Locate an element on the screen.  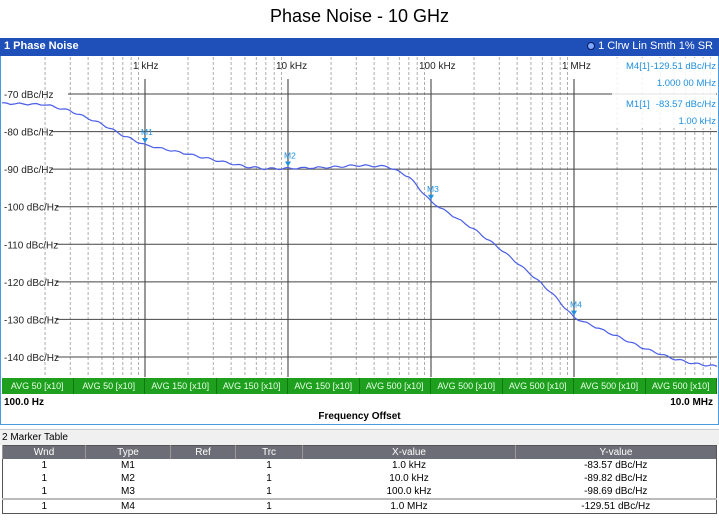
col-wnd: Wnd is located at coordinates (44, 452).